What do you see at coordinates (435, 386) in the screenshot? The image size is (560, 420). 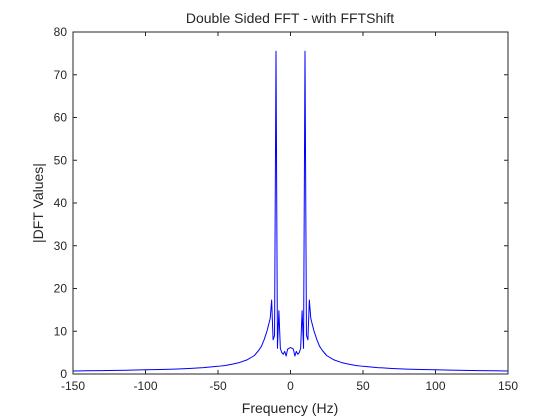 I see `x-tick-label: 100` at bounding box center [435, 386].